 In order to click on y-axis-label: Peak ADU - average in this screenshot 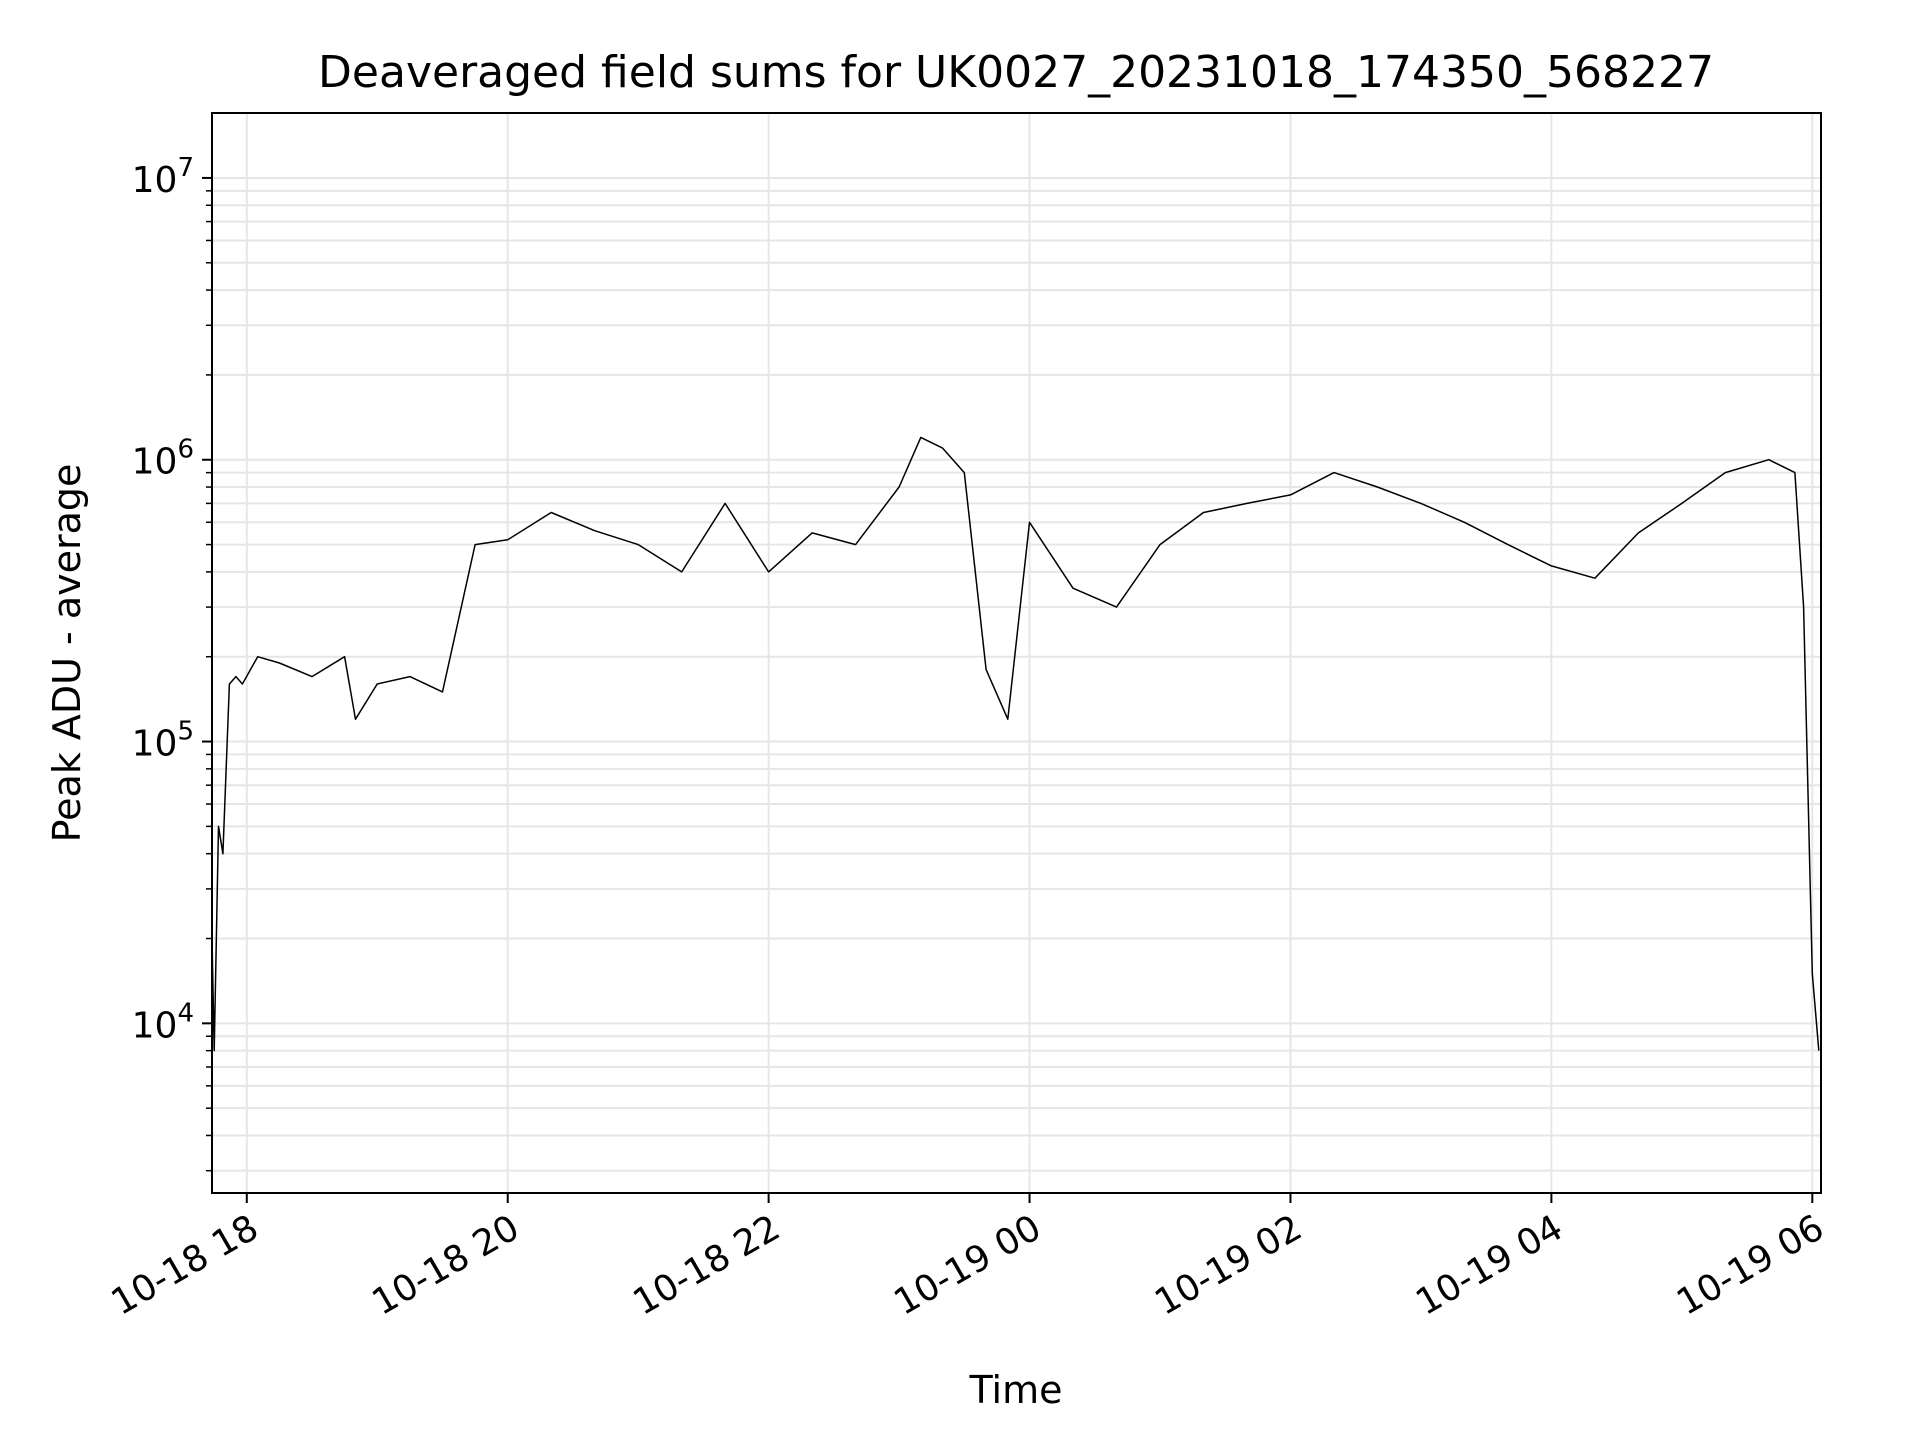, I will do `click(67, 653)`.